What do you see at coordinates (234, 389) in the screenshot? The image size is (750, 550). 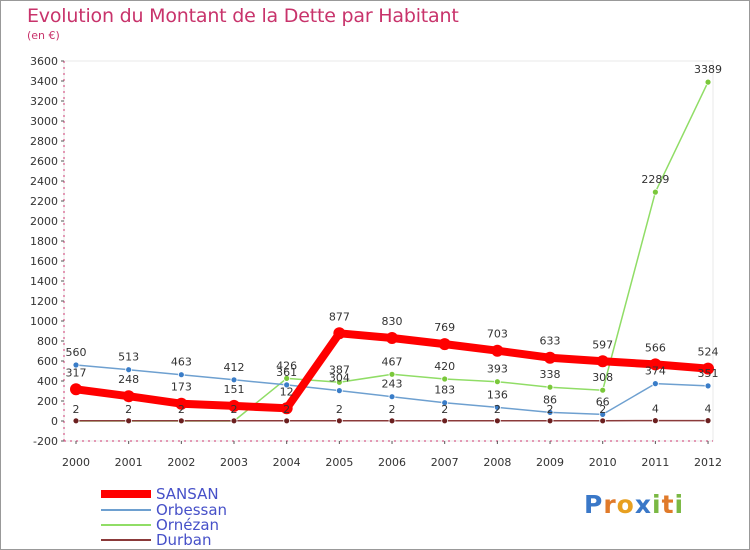 I see `data-label: 151` at bounding box center [234, 389].